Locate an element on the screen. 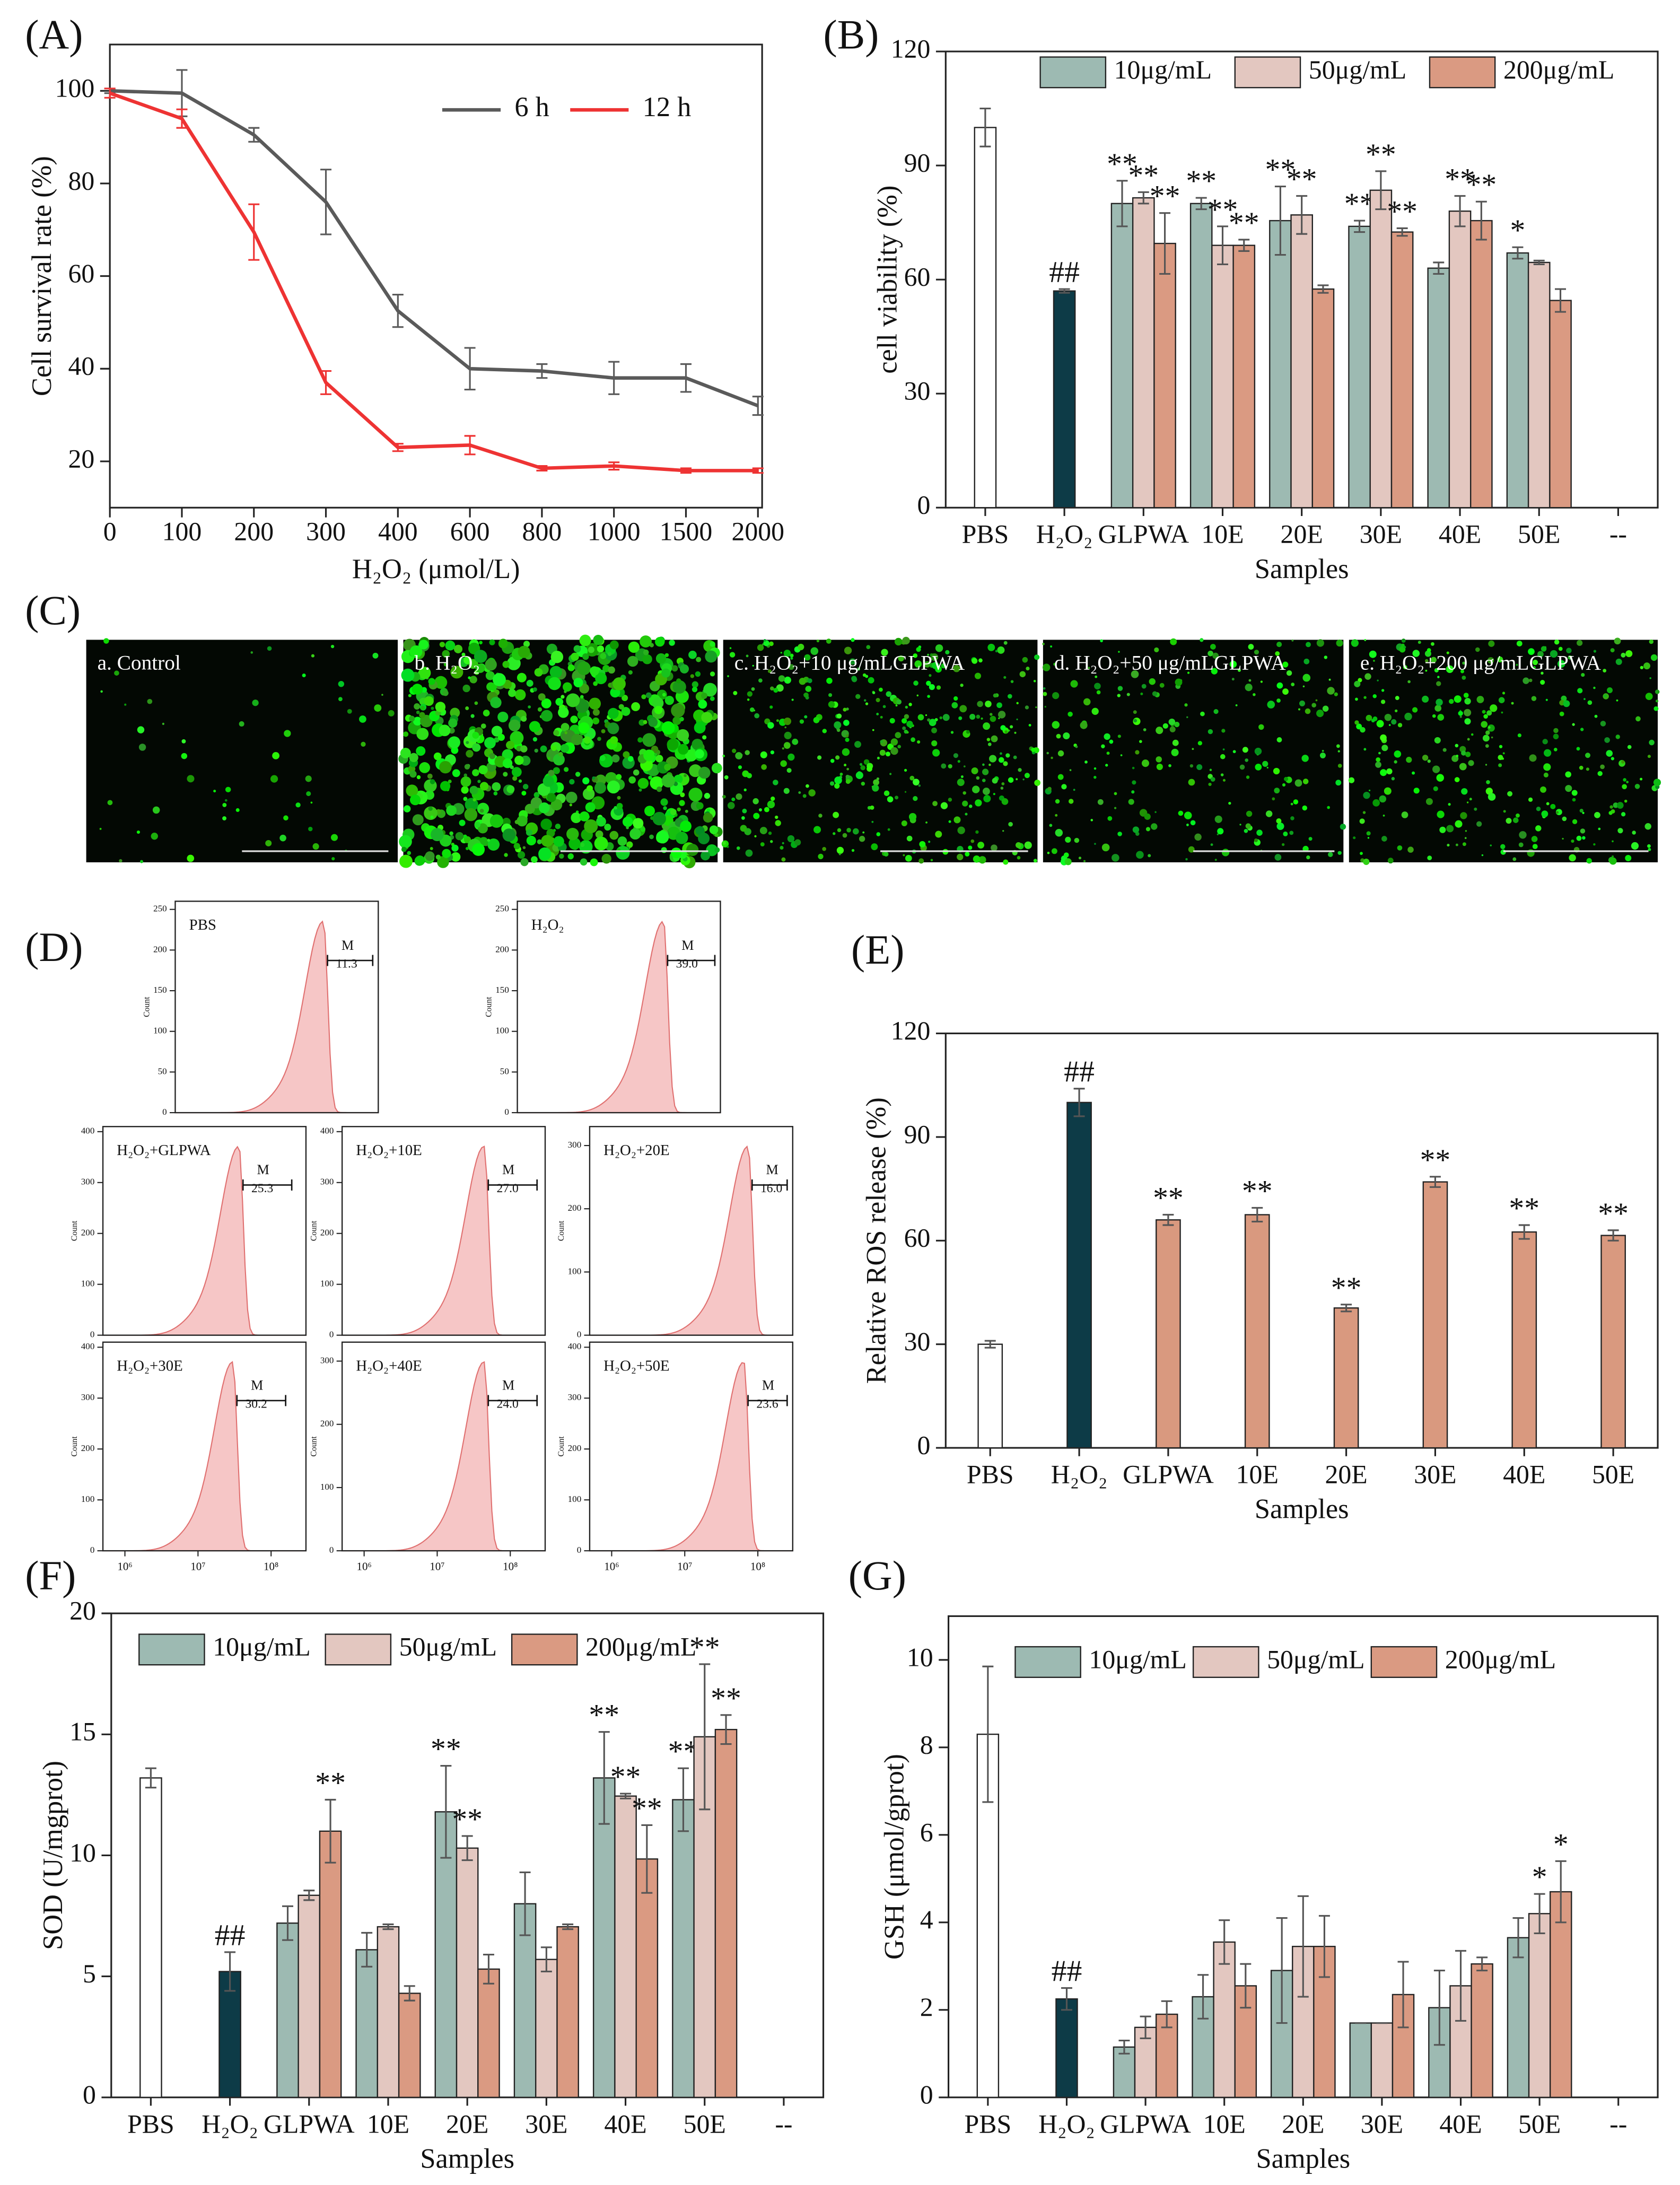  y-tick-label: 100 is located at coordinates (502, 1031).